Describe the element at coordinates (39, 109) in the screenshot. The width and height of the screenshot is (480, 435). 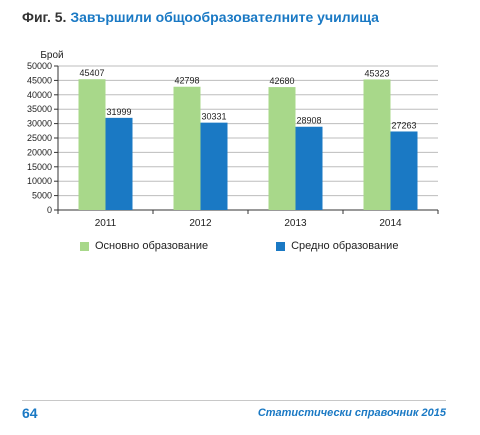
I see `y-tick-label: 35000` at that location.